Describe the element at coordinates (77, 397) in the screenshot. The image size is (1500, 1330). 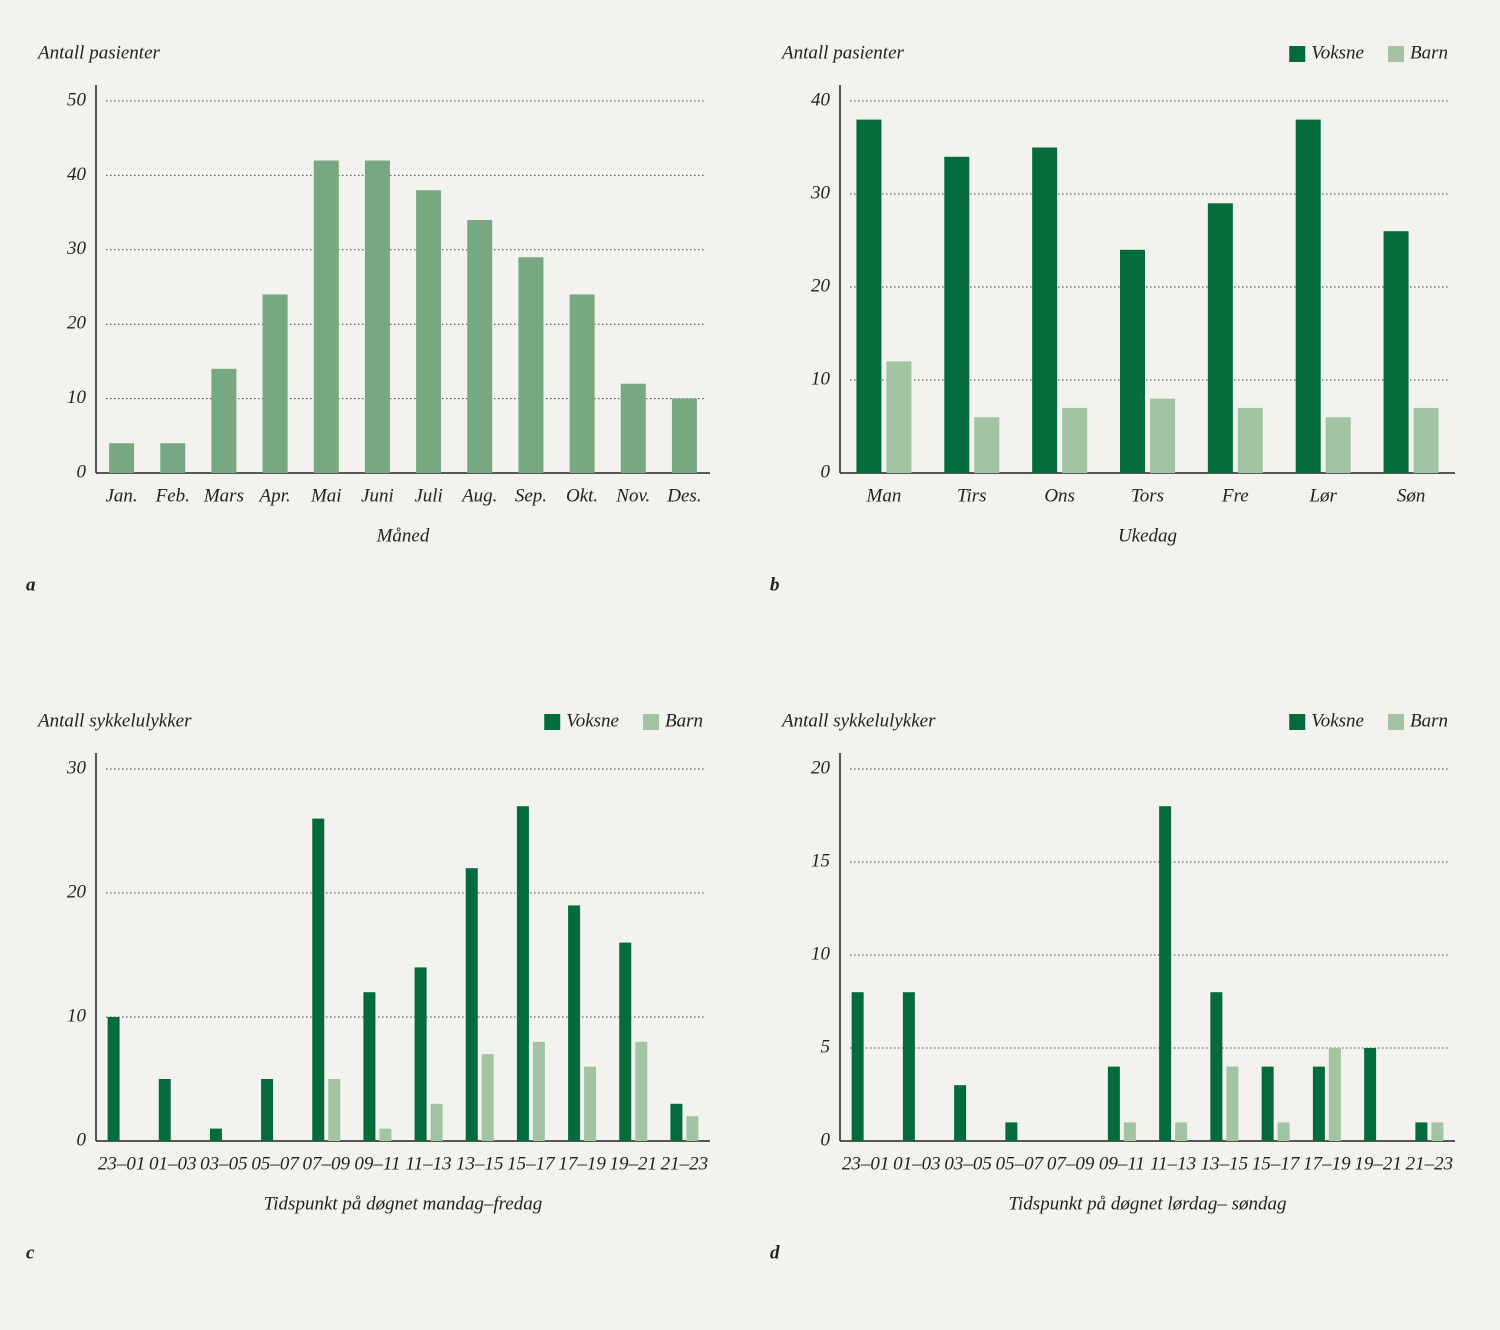
I see `y-tick-label: 10` at that location.